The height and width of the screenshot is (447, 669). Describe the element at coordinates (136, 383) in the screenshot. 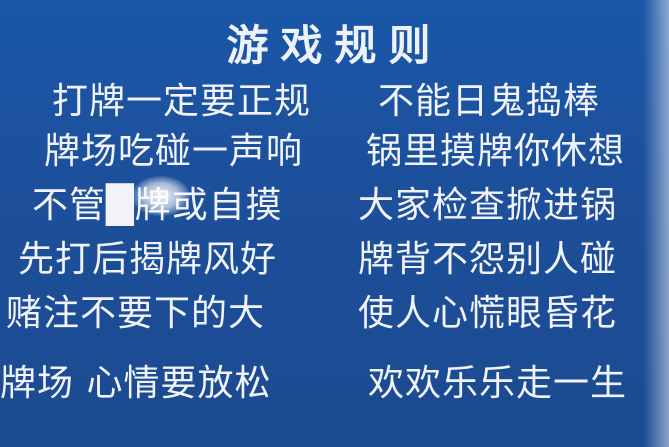

I see `rule-left-text: 牌场 心情要放松` at that location.